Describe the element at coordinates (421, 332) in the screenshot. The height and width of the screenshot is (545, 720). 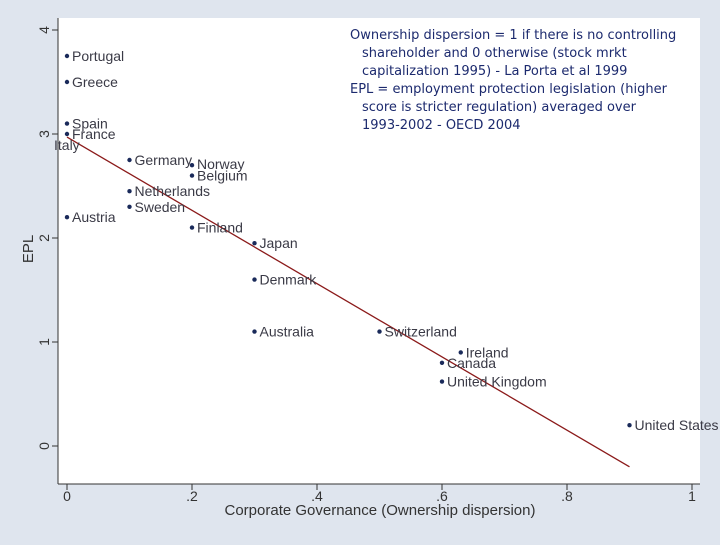
I see `point-label-switzerland: Switzerland` at that location.